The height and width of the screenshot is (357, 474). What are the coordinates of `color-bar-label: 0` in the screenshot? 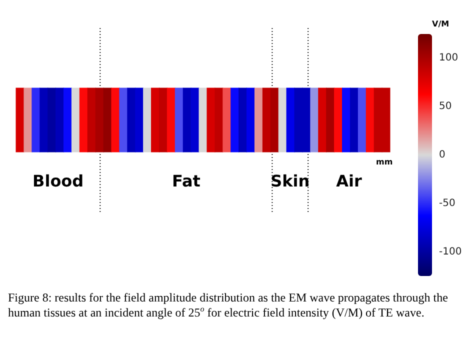 It's located at (442, 155).